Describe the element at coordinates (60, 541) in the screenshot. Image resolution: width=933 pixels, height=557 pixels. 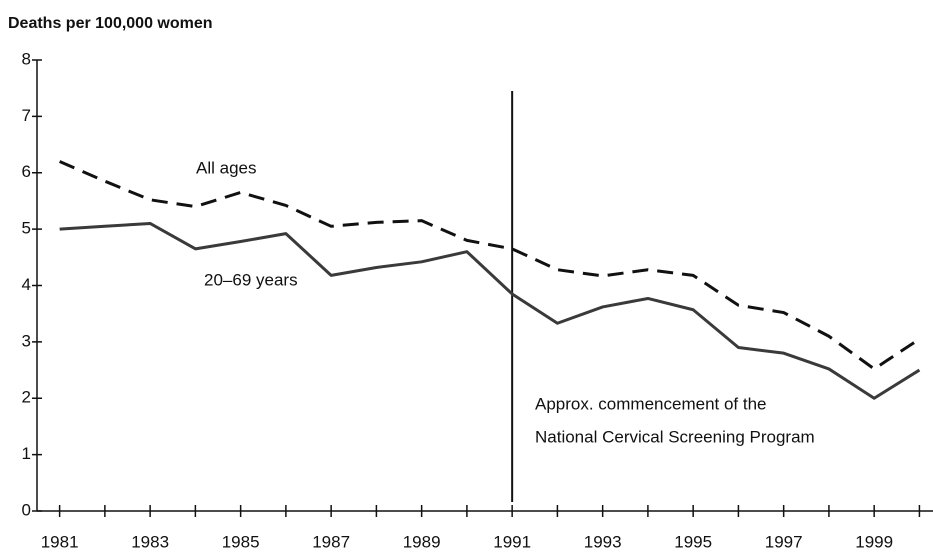
I see `x-tick-label: 1981` at that location.